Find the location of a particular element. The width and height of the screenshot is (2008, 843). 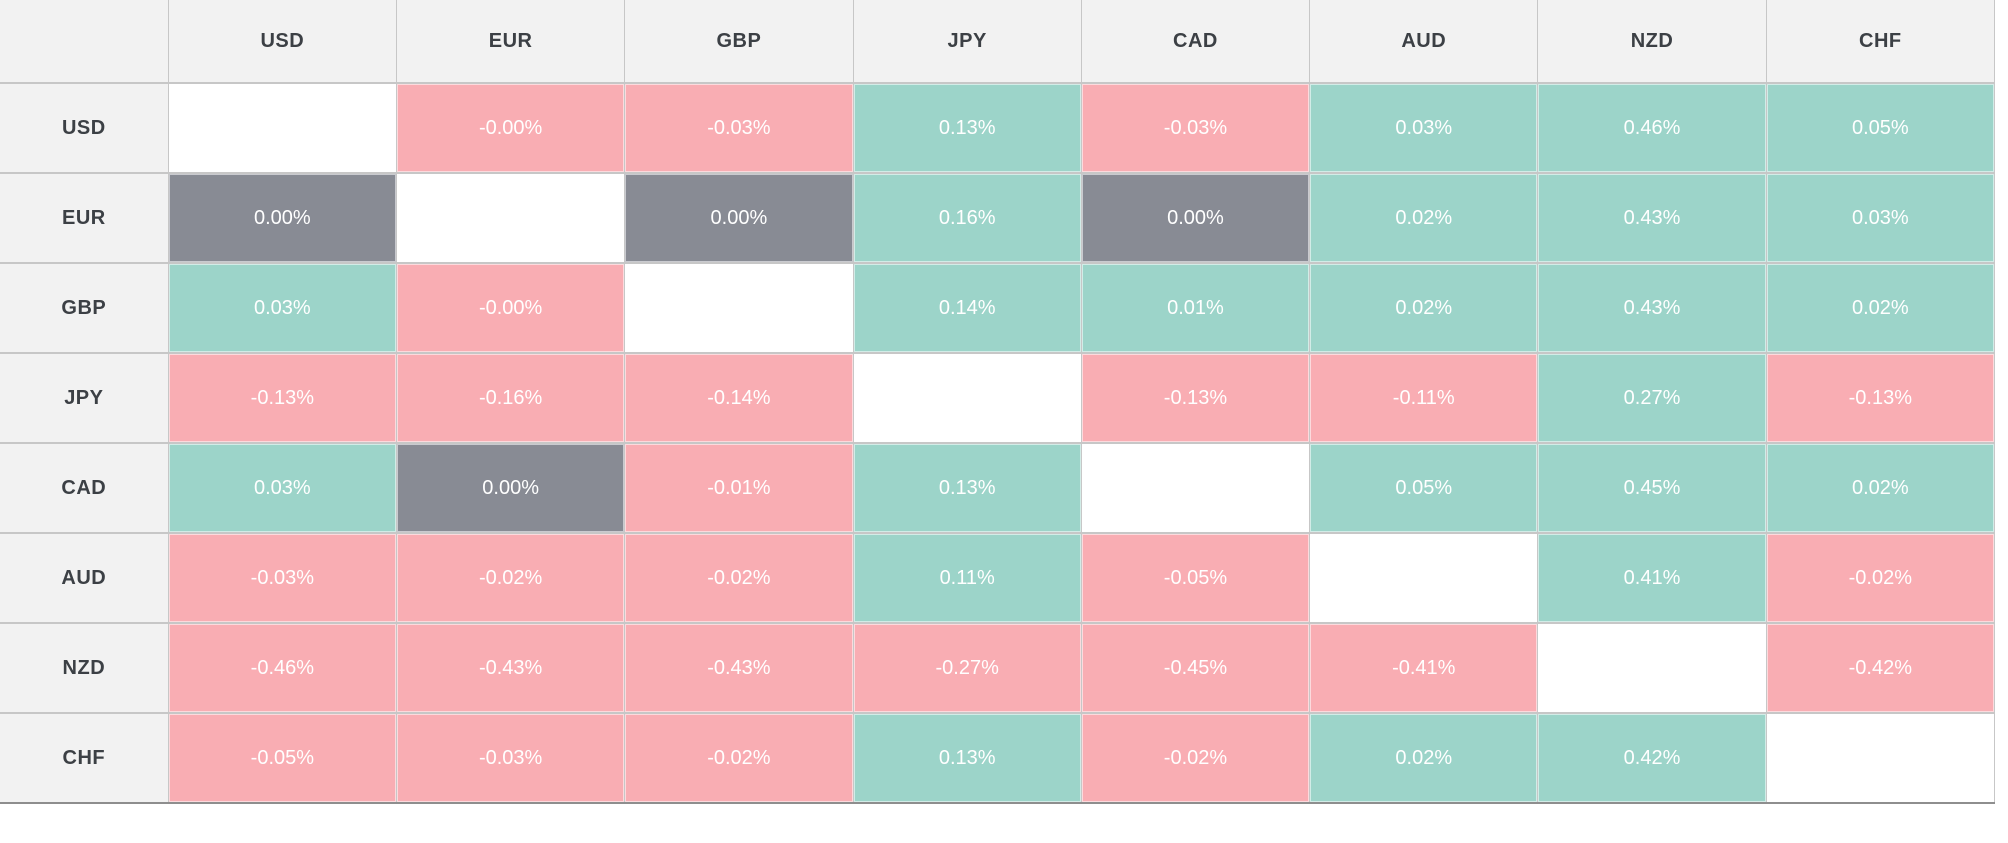

matrix-row-cad: CAD 0.03% 0.00% -0.01% 0.13% 0.05% 0.45% 0.02% is located at coordinates (998, 488).